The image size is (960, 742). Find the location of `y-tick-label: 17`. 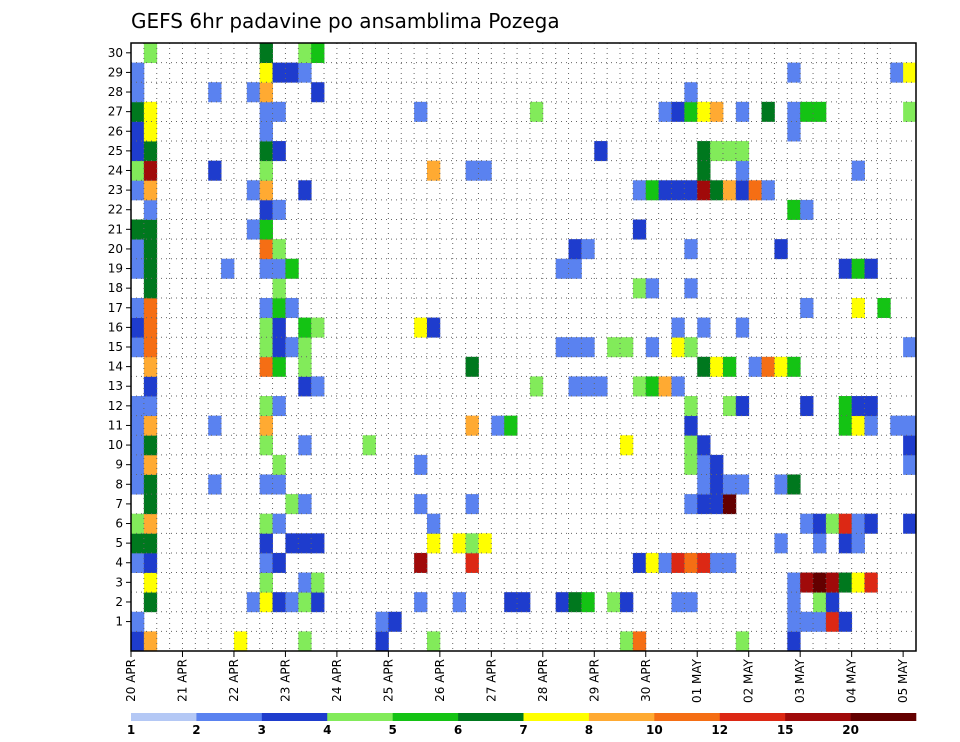

y-tick-label: 17 is located at coordinates (115, 308).